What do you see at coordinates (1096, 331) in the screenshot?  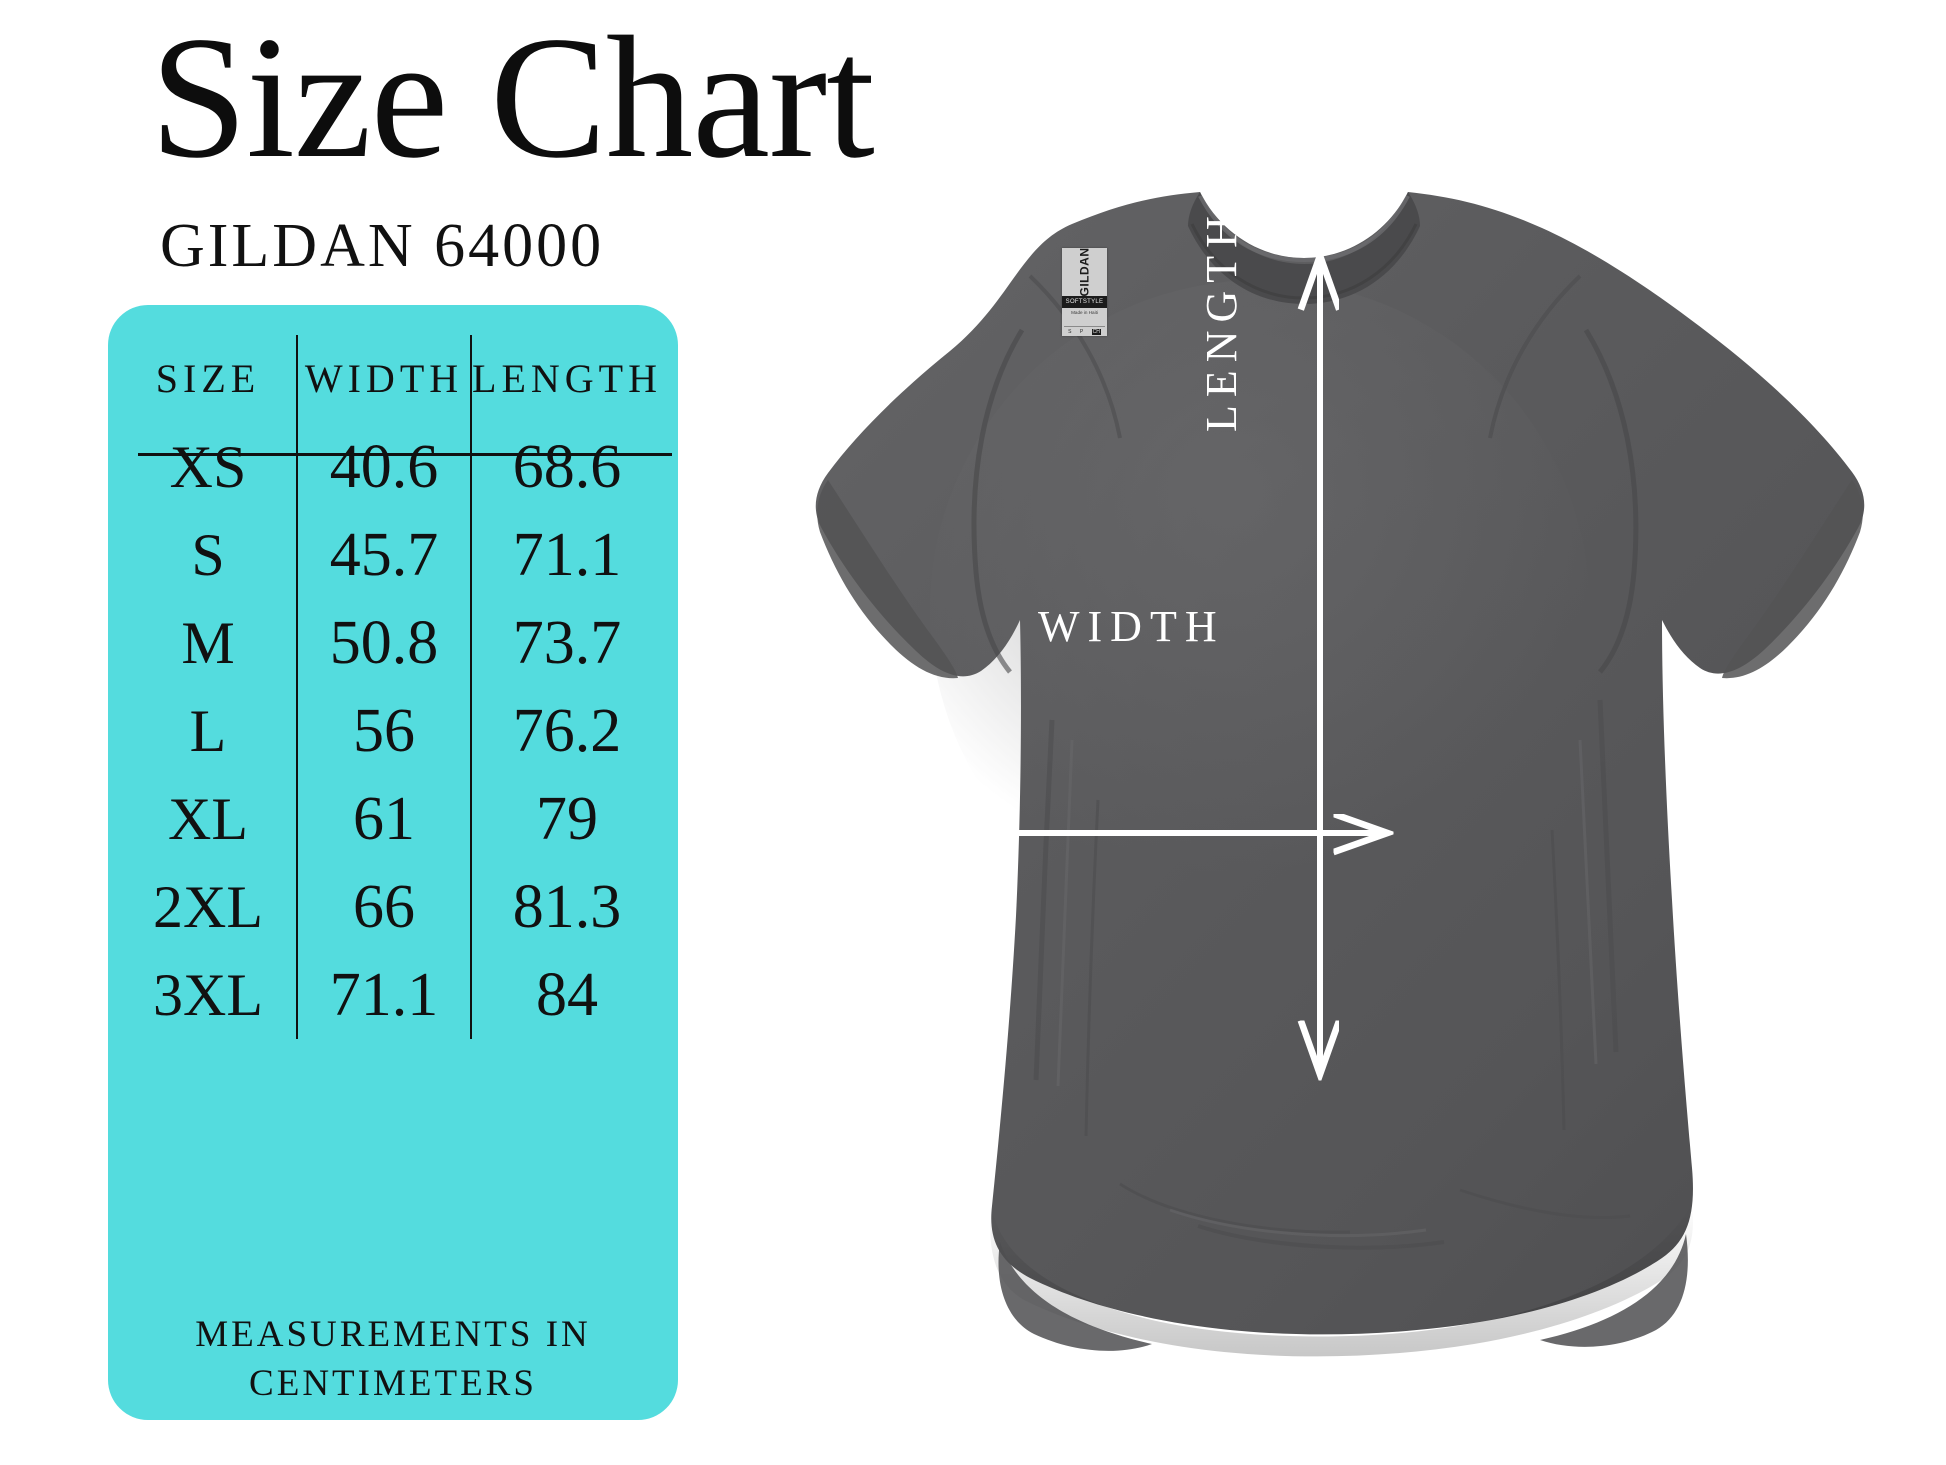 I see `size-mark-ch: CH` at bounding box center [1096, 331].